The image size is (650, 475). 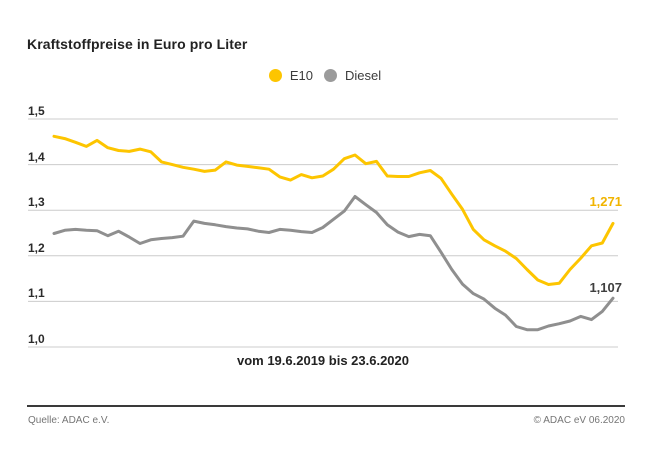 What do you see at coordinates (137, 44) in the screenshot?
I see `page-title: Kraftstoffpreise in Euro pro Liter` at bounding box center [137, 44].